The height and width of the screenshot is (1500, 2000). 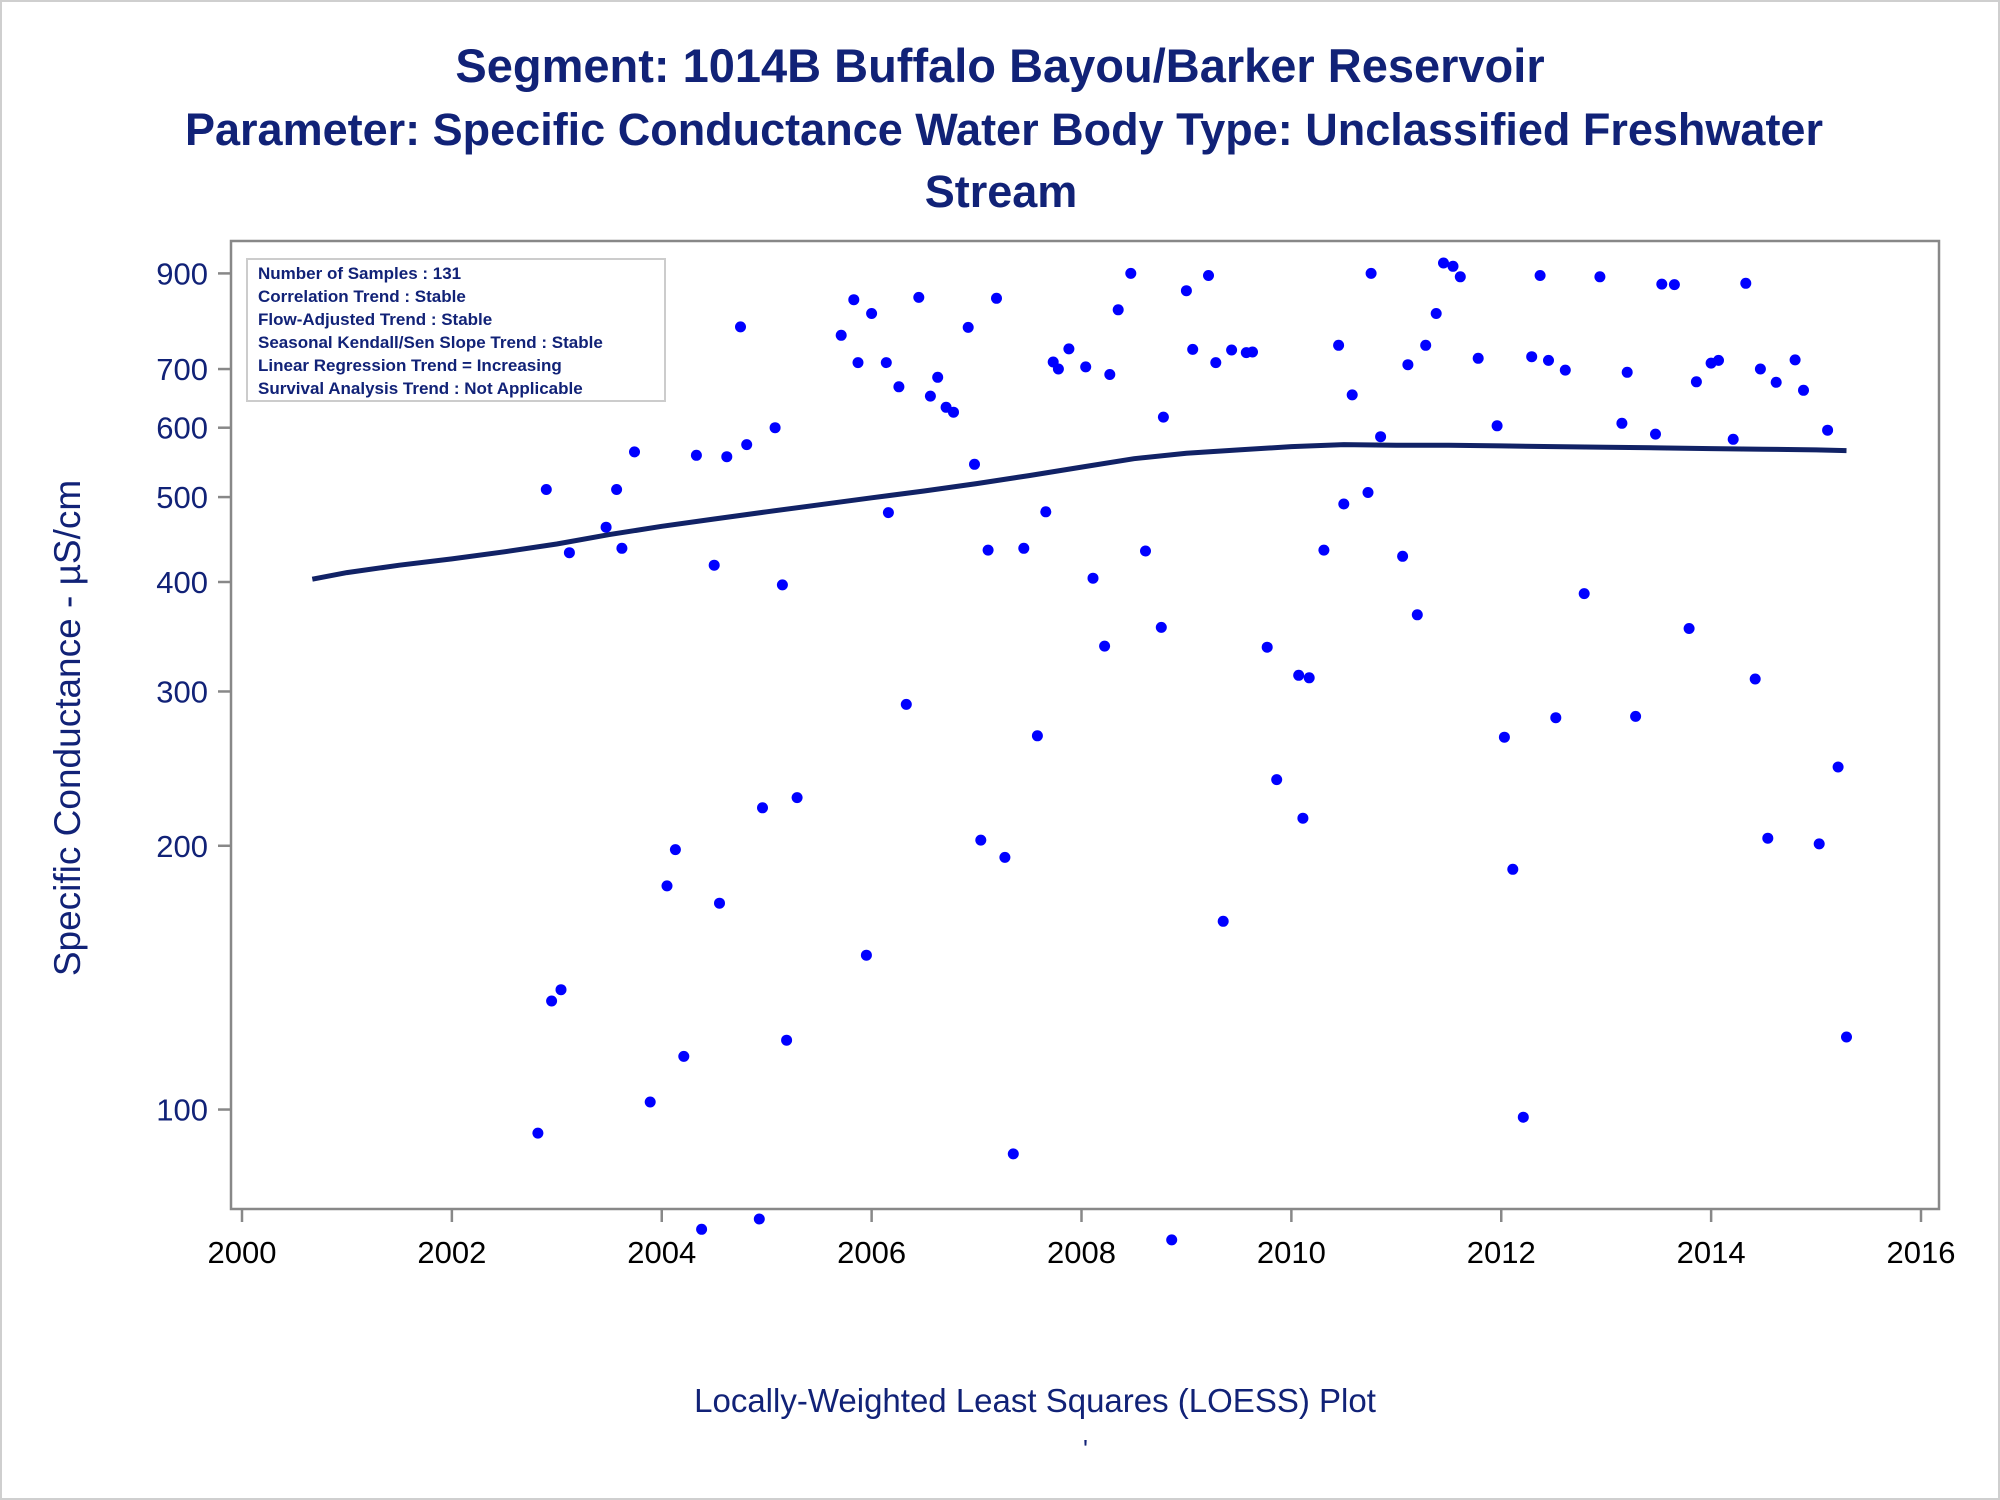 What do you see at coordinates (1291, 1252) in the screenshot?
I see `x-tick-label: 2010` at bounding box center [1291, 1252].